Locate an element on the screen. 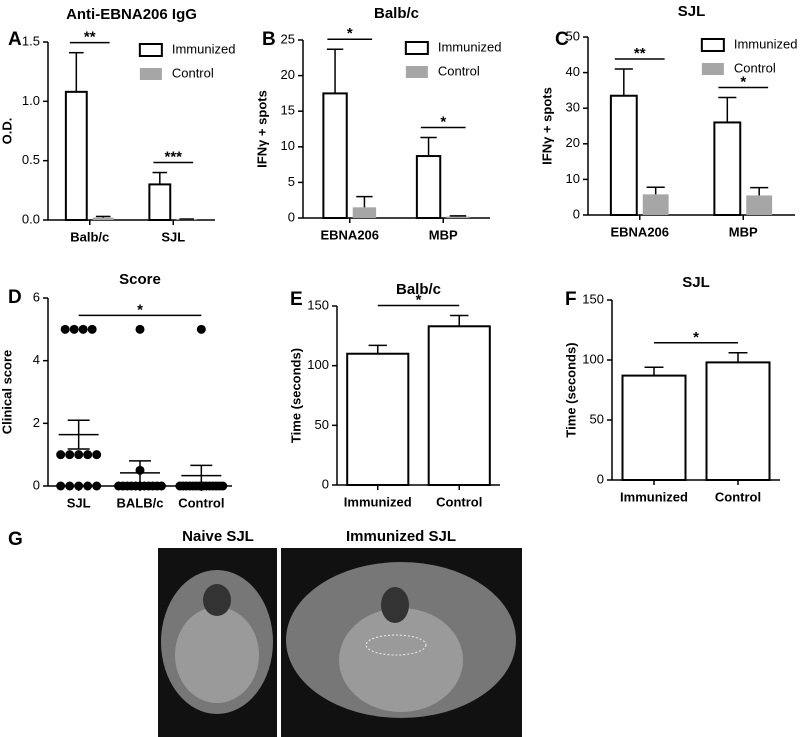  x-tick-label: BALB/c is located at coordinates (140, 502).